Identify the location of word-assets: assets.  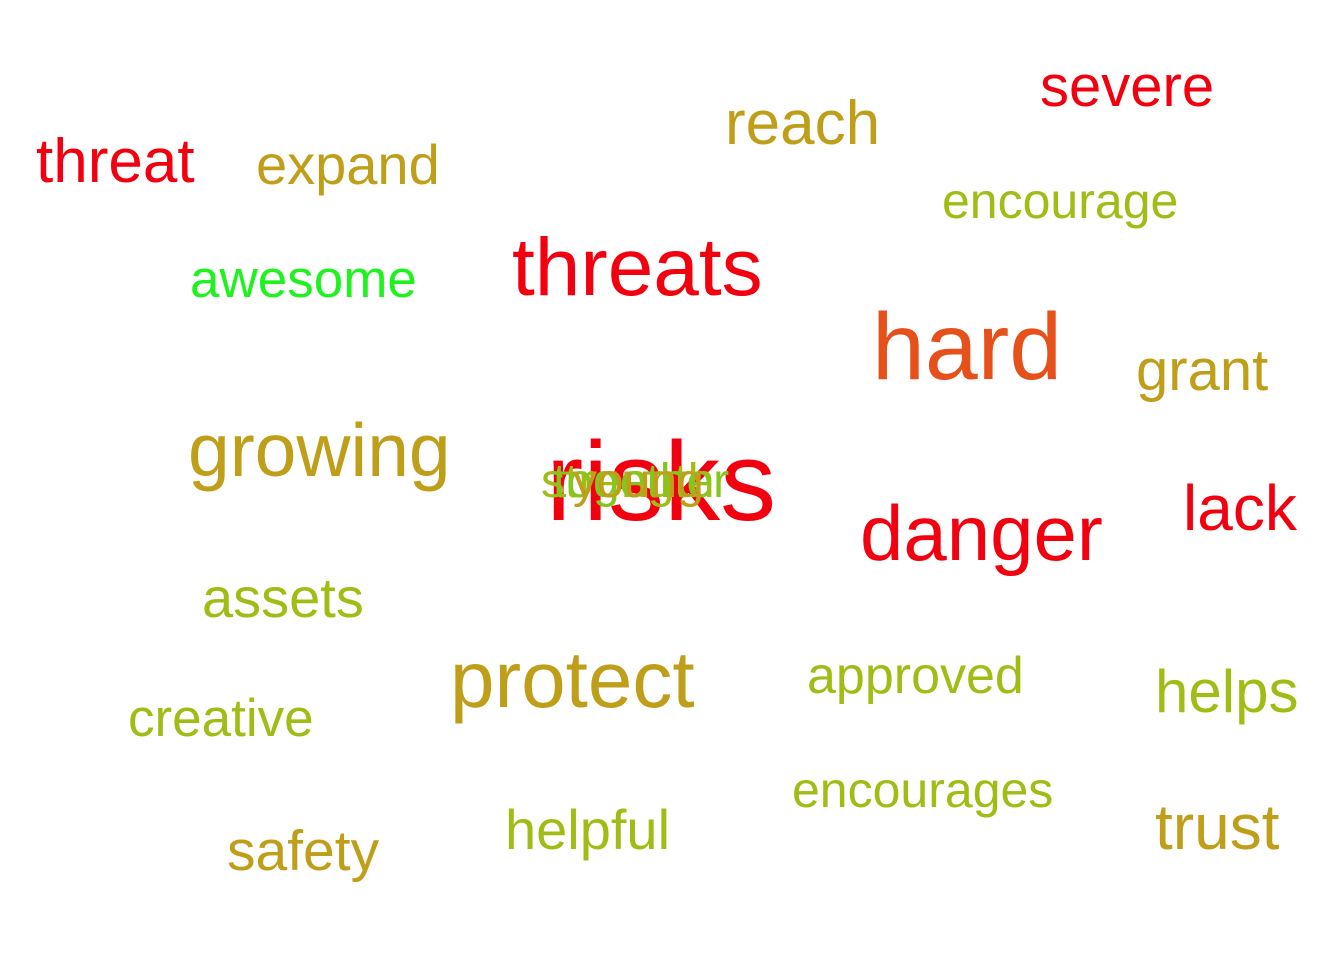
(283, 597).